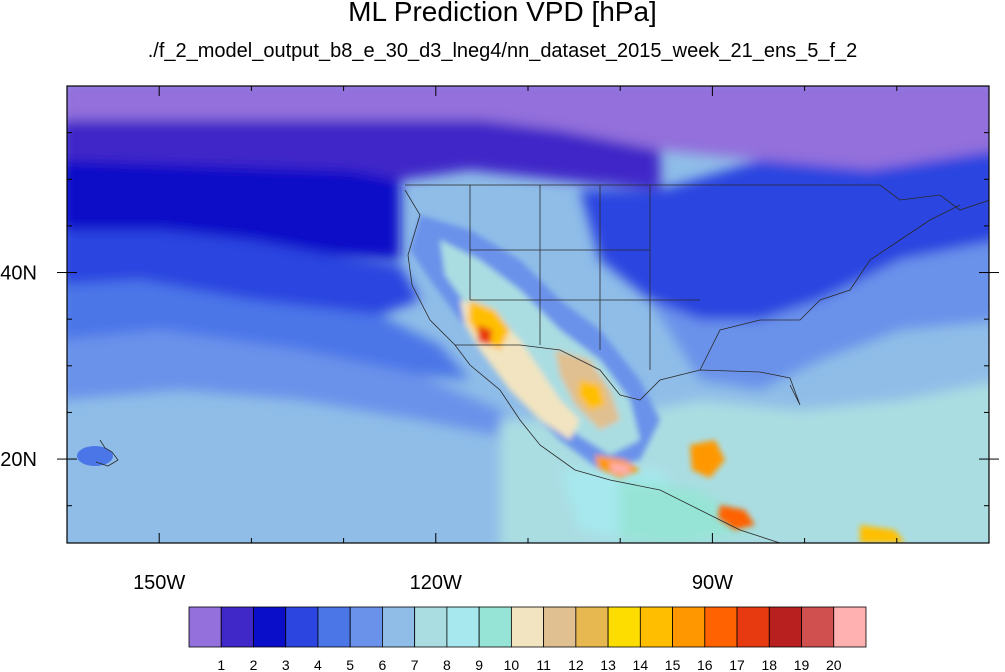 The image size is (1005, 672). Describe the element at coordinates (641, 664) in the screenshot. I see `colorbar-label: 14` at that location.